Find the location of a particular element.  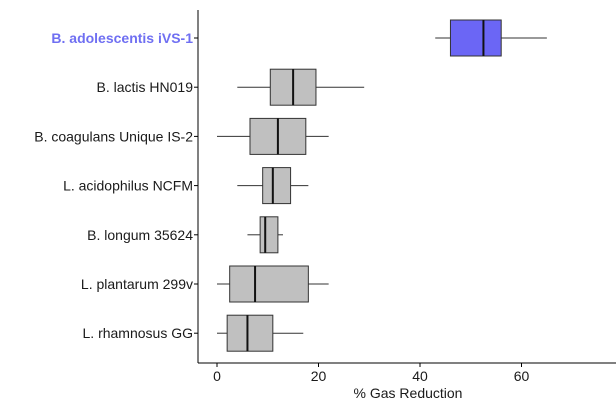

category-label: B. adolescentis iVS-1 is located at coordinates (122, 38).